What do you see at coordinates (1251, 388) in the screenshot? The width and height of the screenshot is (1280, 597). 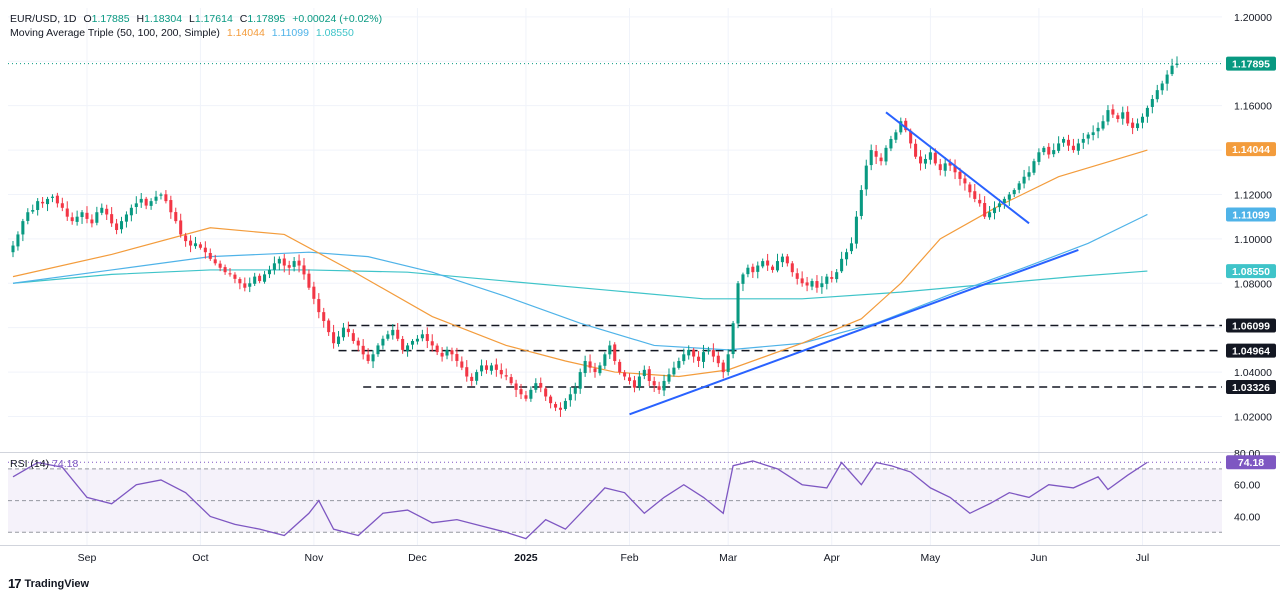 I see `price-tag-label: 1.03326` at bounding box center [1251, 388].